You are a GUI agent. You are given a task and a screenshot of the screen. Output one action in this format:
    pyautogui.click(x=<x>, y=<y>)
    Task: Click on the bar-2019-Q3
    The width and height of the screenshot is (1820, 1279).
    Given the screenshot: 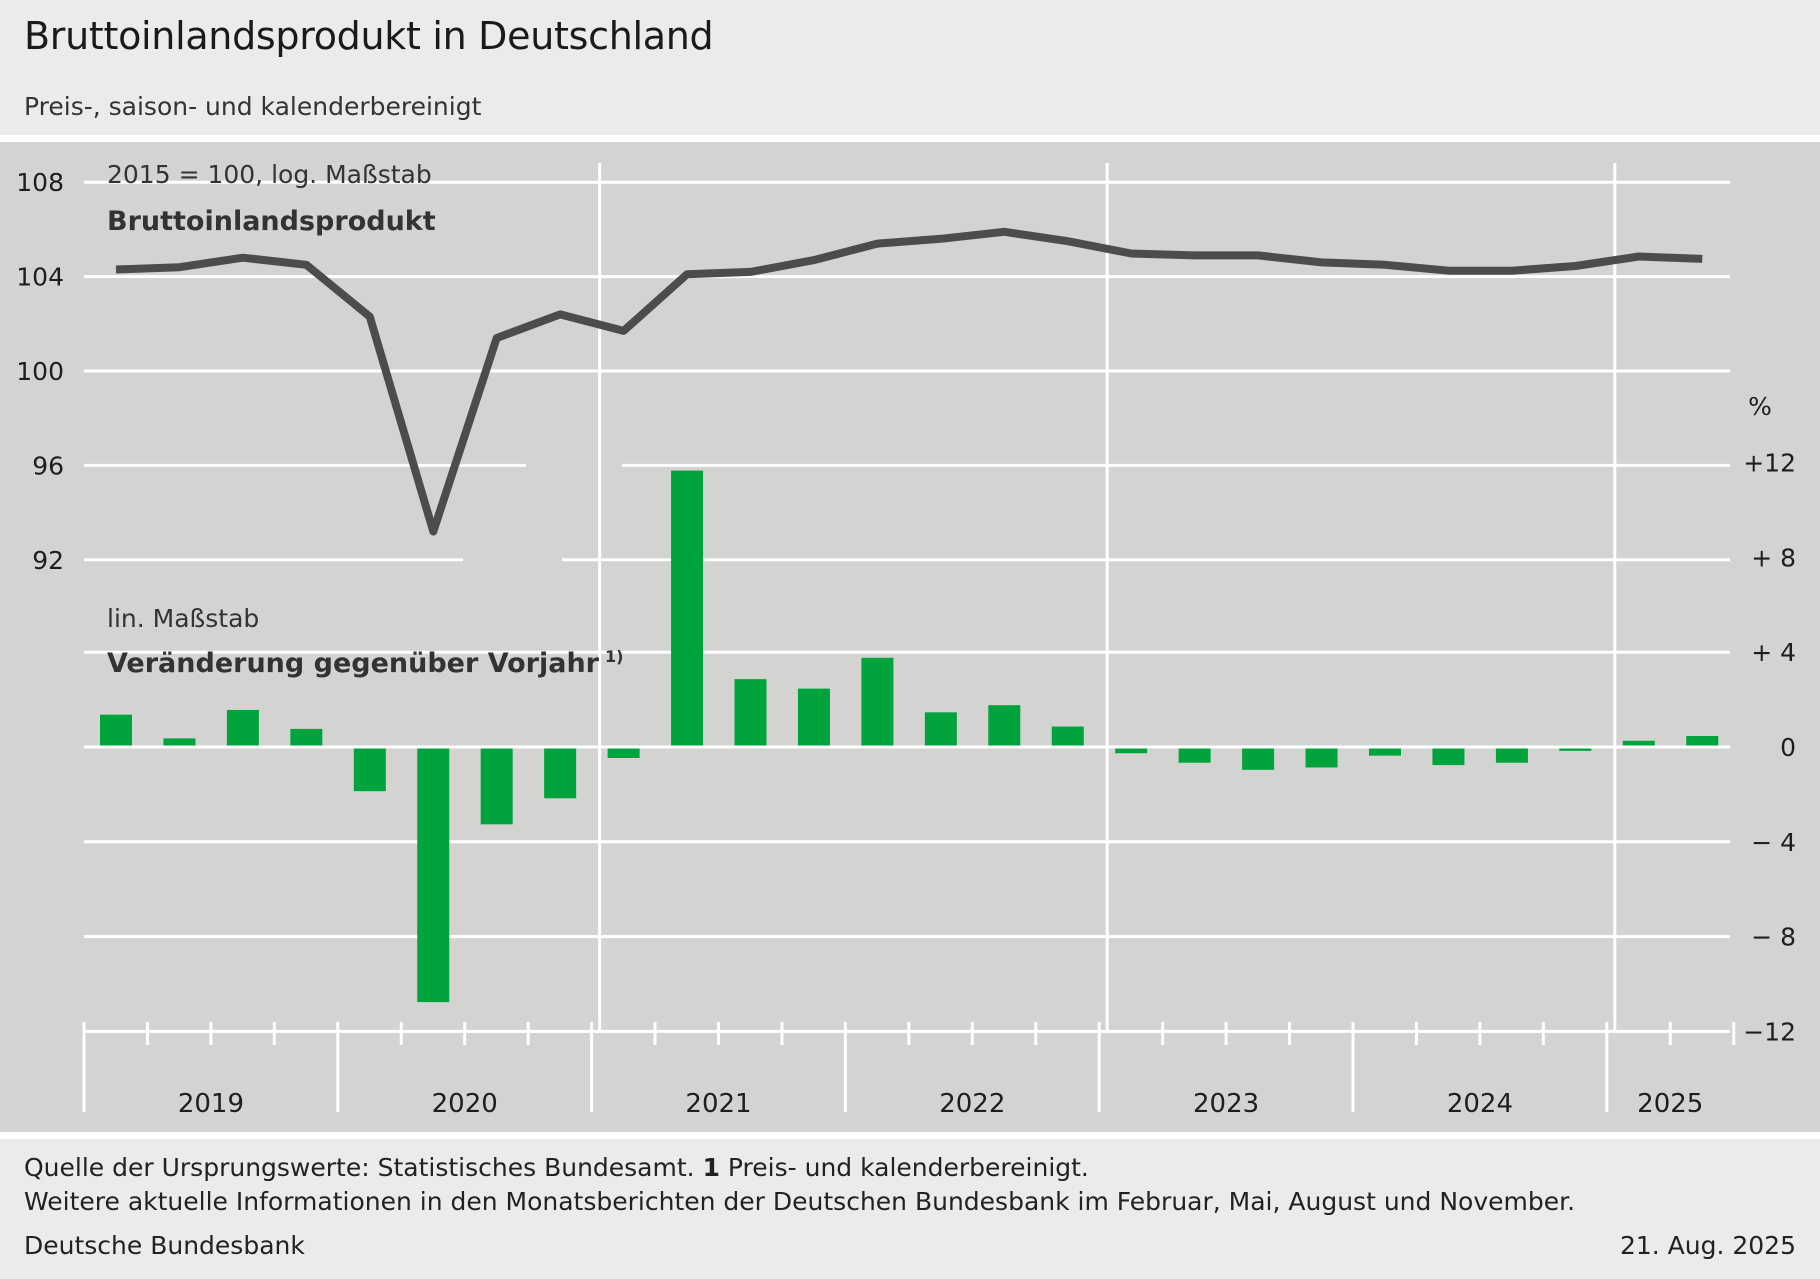 What is the action you would take?
    pyautogui.click(x=242, y=727)
    